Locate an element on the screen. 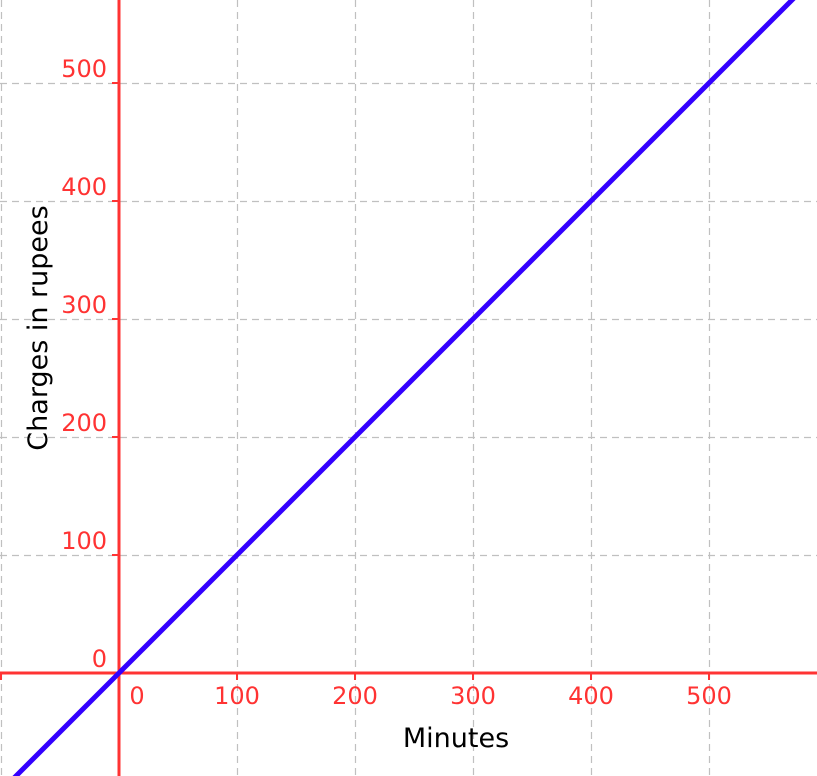 The width and height of the screenshot is (817, 776). x-tick-label: 100 is located at coordinates (237, 696).